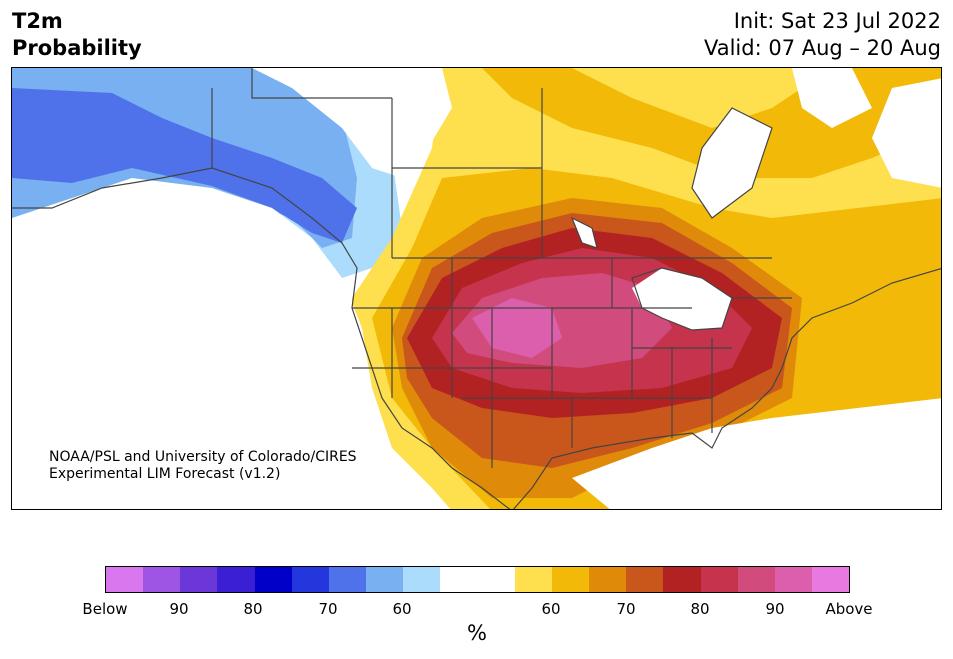 This screenshot has height=659, width=953. I want to click on colorbar-tick-warm-70: 70, so click(626, 609).